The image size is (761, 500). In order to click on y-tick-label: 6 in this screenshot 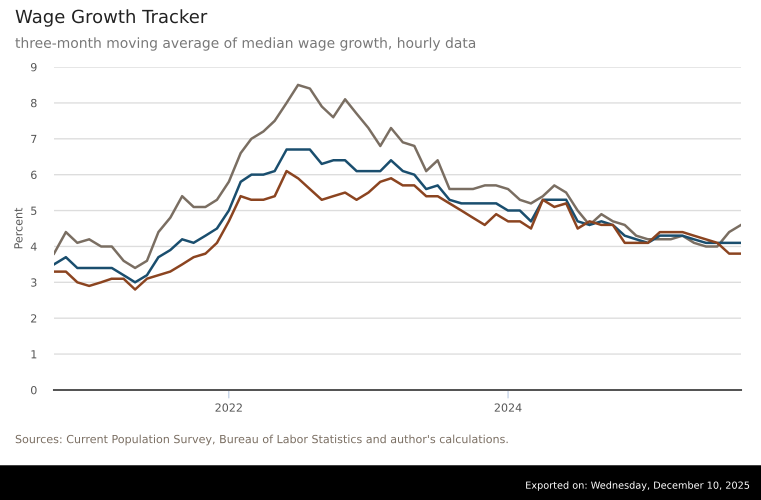, I will do `click(34, 175)`.